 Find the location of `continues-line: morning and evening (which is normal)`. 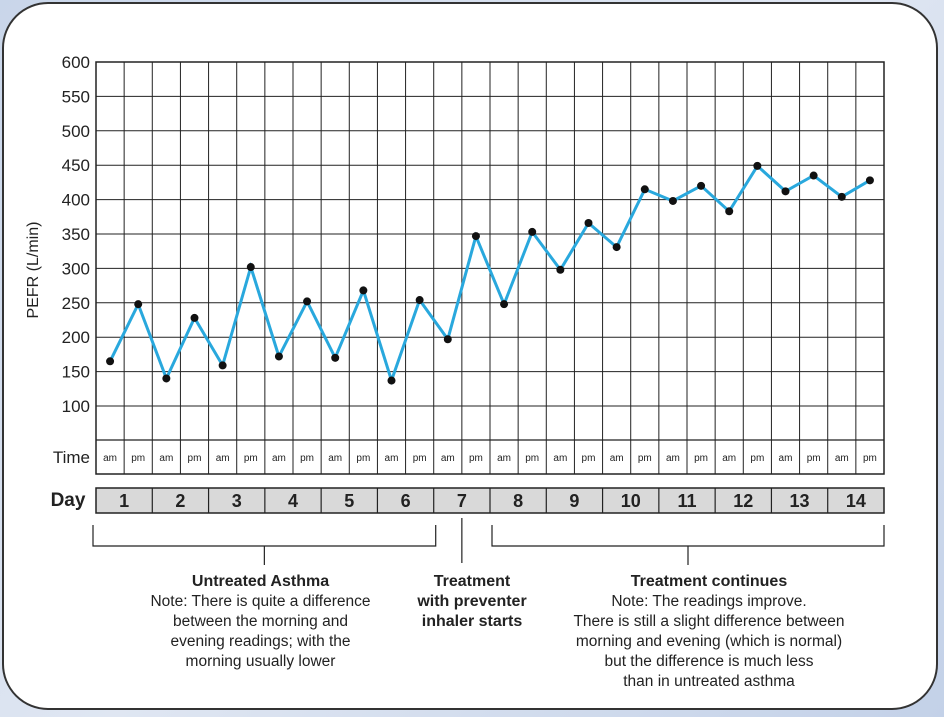

continues-line: morning and evening (which is normal) is located at coordinates (709, 641).